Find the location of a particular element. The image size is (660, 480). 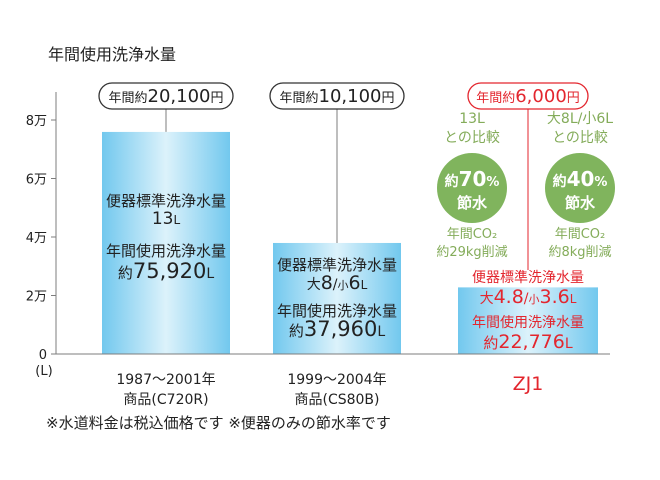

label-run: 8 is located at coordinates (327, 283).